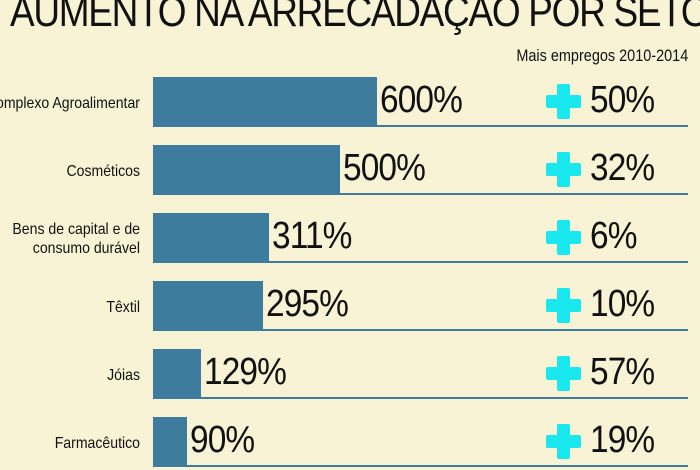 The width and height of the screenshot is (700, 470). What do you see at coordinates (350, 375) in the screenshot?
I see `table-row: Jóias 129% 57%` at bounding box center [350, 375].